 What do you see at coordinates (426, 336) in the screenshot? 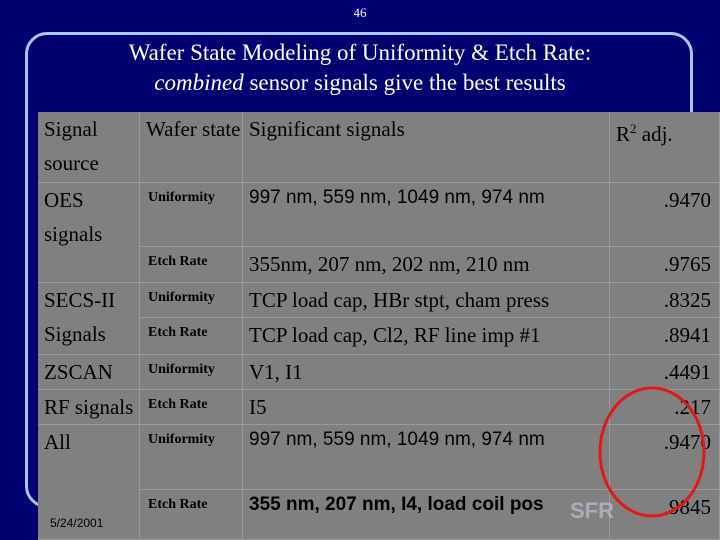
I see `signals-cell: TCP load cap, Cl2, RF line imp #1` at bounding box center [426, 336].